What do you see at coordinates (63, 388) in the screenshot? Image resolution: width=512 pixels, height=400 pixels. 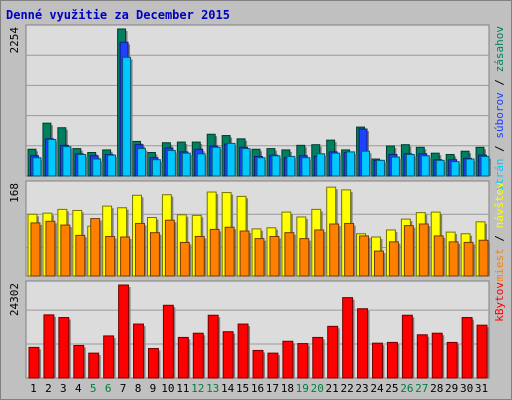 I see `x-tick-3: 3` at bounding box center [63, 388].